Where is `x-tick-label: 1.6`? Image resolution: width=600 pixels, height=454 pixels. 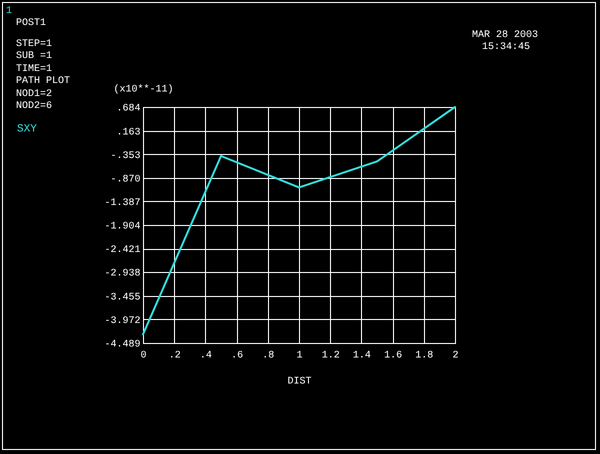
x-tick-label: 1.6 is located at coordinates (393, 356).